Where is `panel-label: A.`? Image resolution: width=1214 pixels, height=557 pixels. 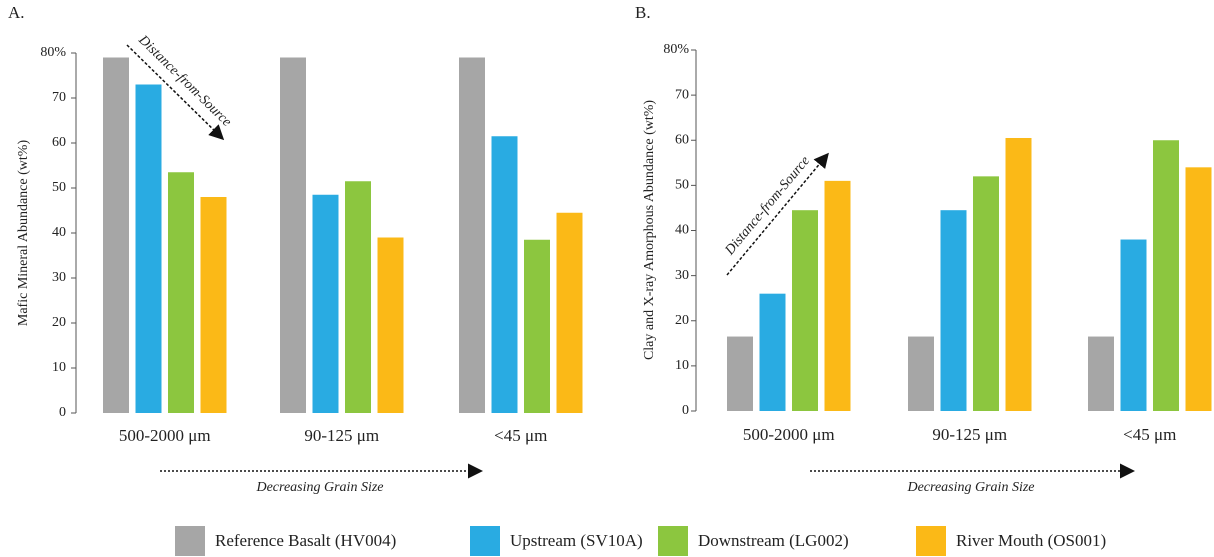
panel-label: A. is located at coordinates (16, 12).